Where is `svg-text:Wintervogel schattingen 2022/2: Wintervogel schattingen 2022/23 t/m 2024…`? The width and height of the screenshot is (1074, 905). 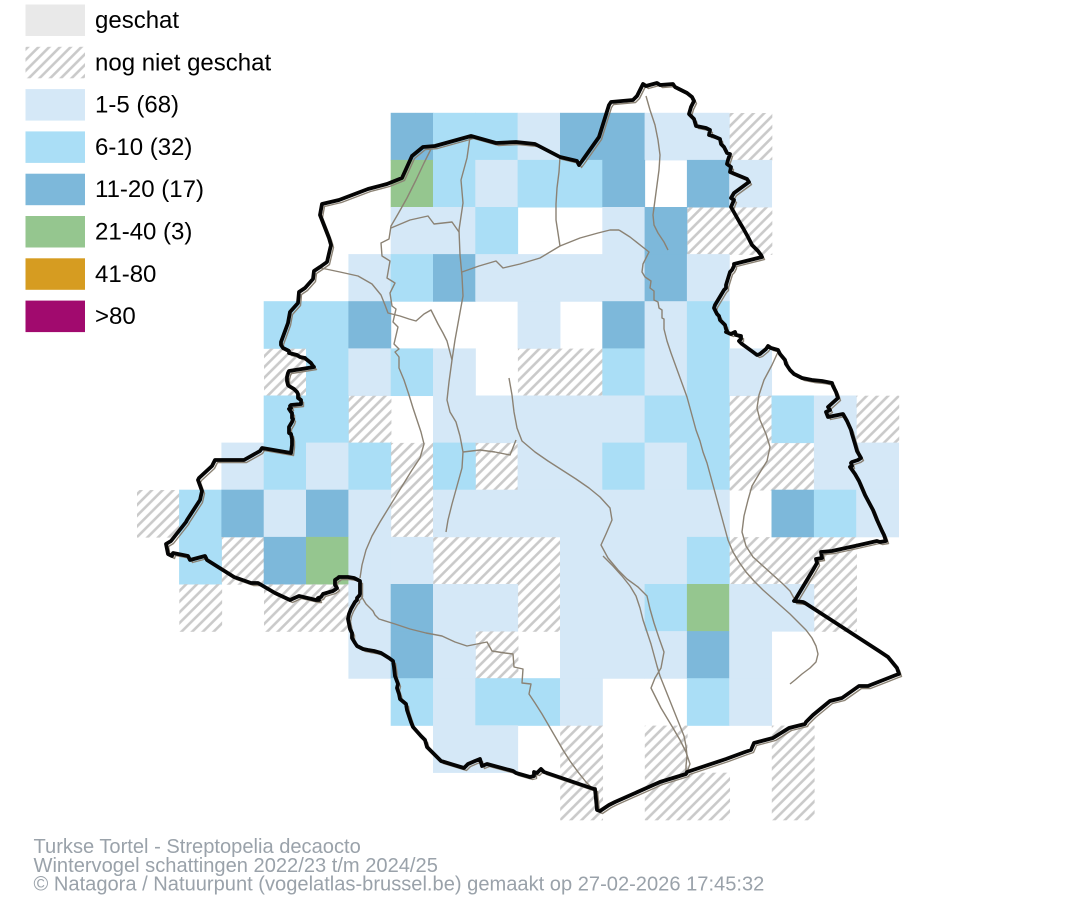
svg-text:Wintervogel schattingen 2022/2: Wintervogel schattingen 2022/23 t/m 2024… is located at coordinates (236, 866).